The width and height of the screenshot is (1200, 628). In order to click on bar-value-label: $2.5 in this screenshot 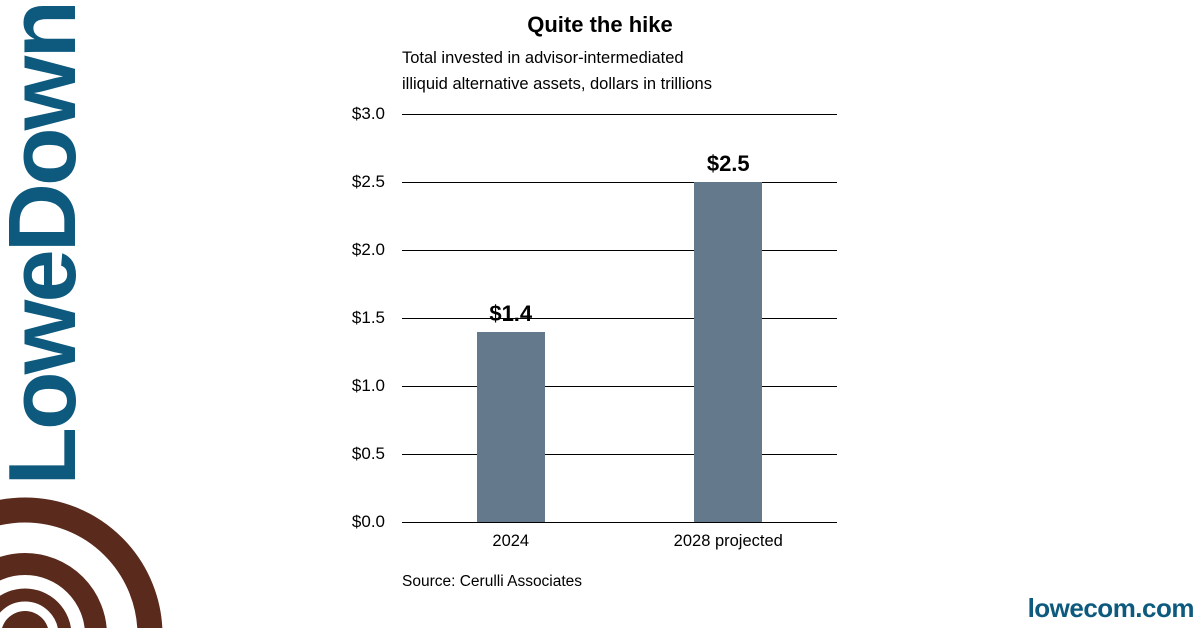, I will do `click(728, 163)`.